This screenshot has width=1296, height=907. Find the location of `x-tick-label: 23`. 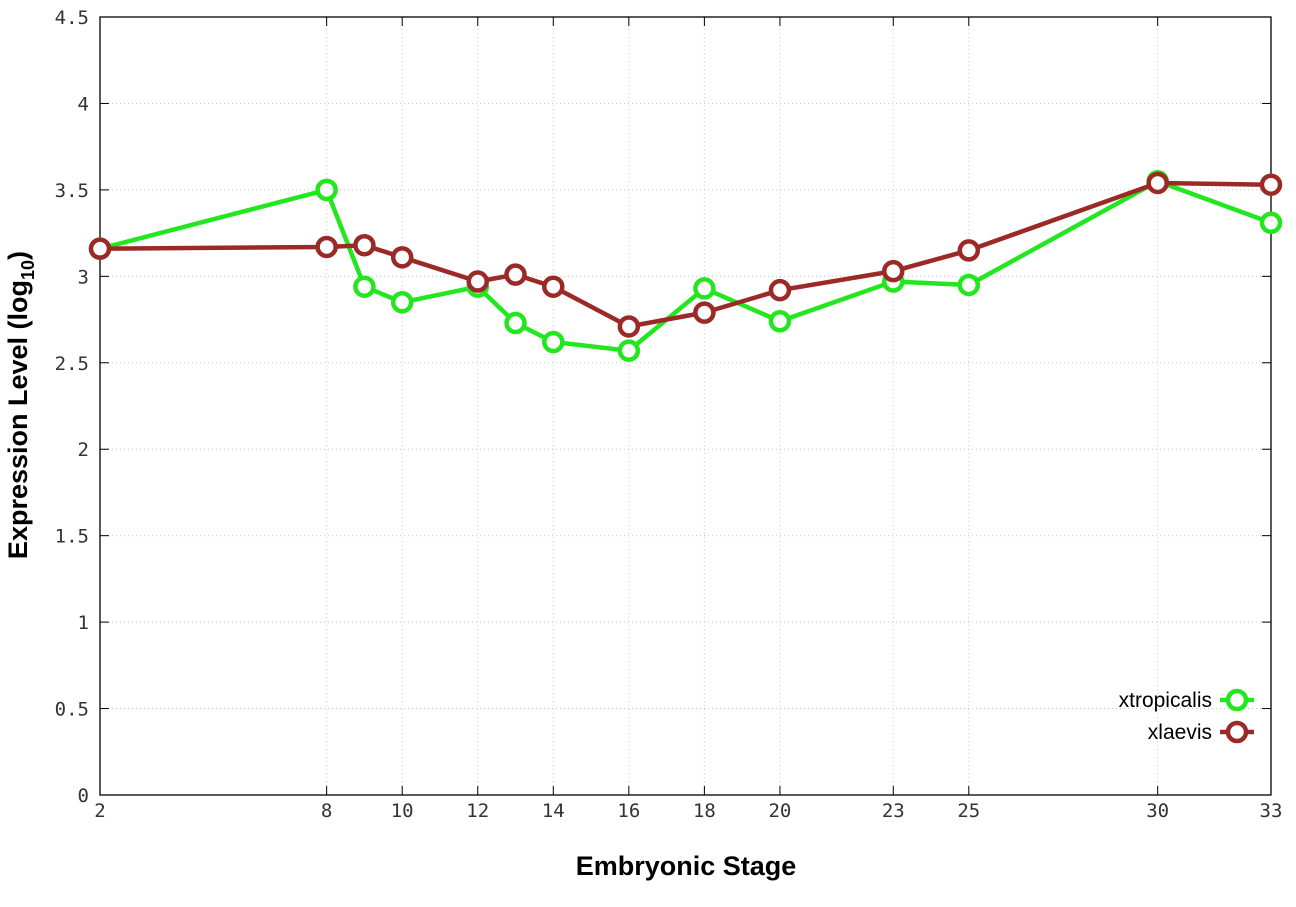

x-tick-label: 23 is located at coordinates (893, 811).